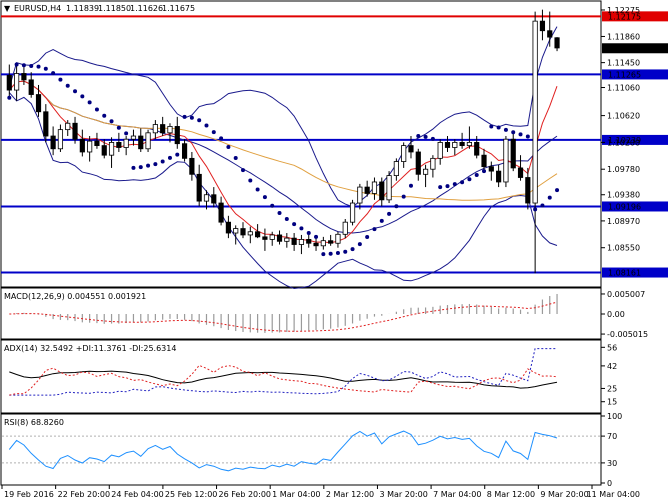 This screenshot has width=670, height=502. What do you see at coordinates (296, 494) in the screenshot?
I see `time-tick-label: 1 Mar 04:00` at bounding box center [296, 494].